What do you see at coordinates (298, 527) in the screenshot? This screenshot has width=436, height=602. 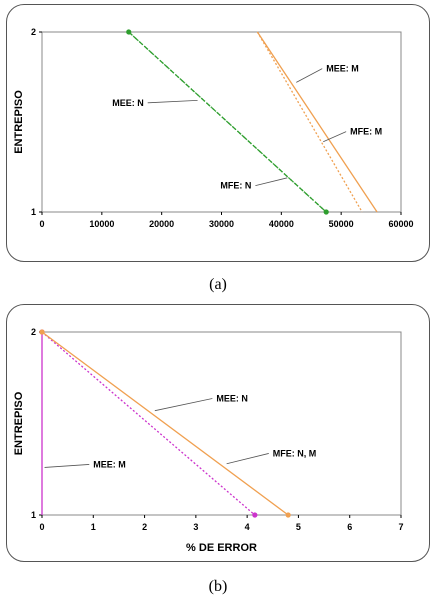 I see `chart-b-x-tick-label: 5` at bounding box center [298, 527].